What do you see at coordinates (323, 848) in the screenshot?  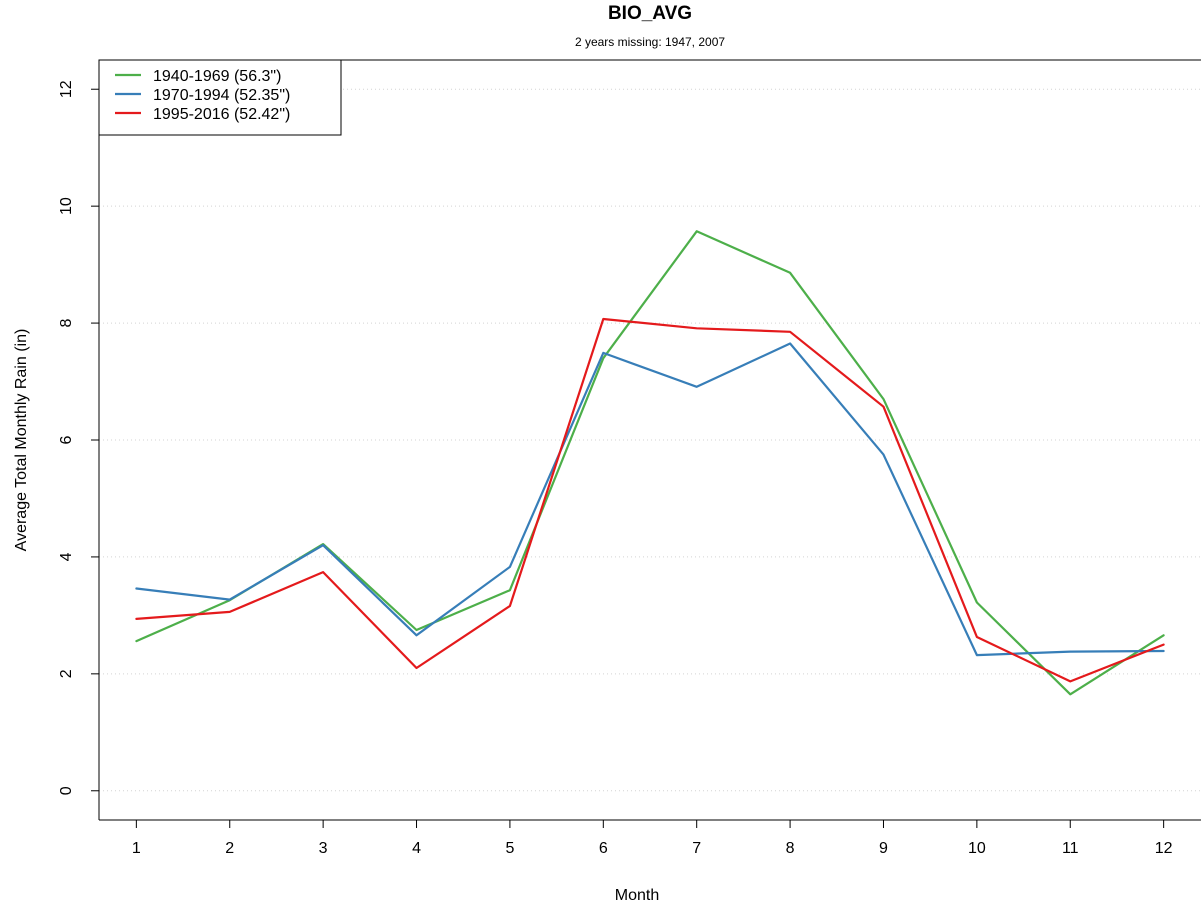 I see `x-tick-label: 3` at bounding box center [323, 848].